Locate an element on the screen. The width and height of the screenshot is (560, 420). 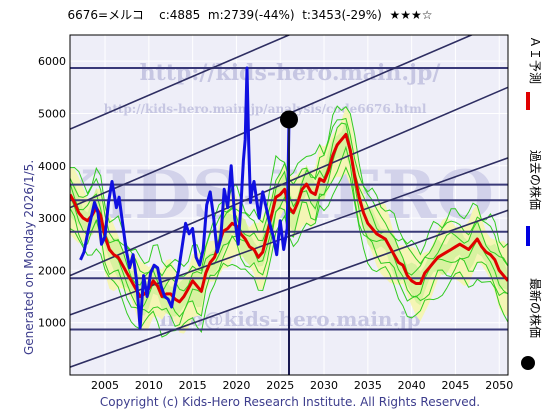
stock-code-name: 6676=メルコ is located at coordinates (105, 15).